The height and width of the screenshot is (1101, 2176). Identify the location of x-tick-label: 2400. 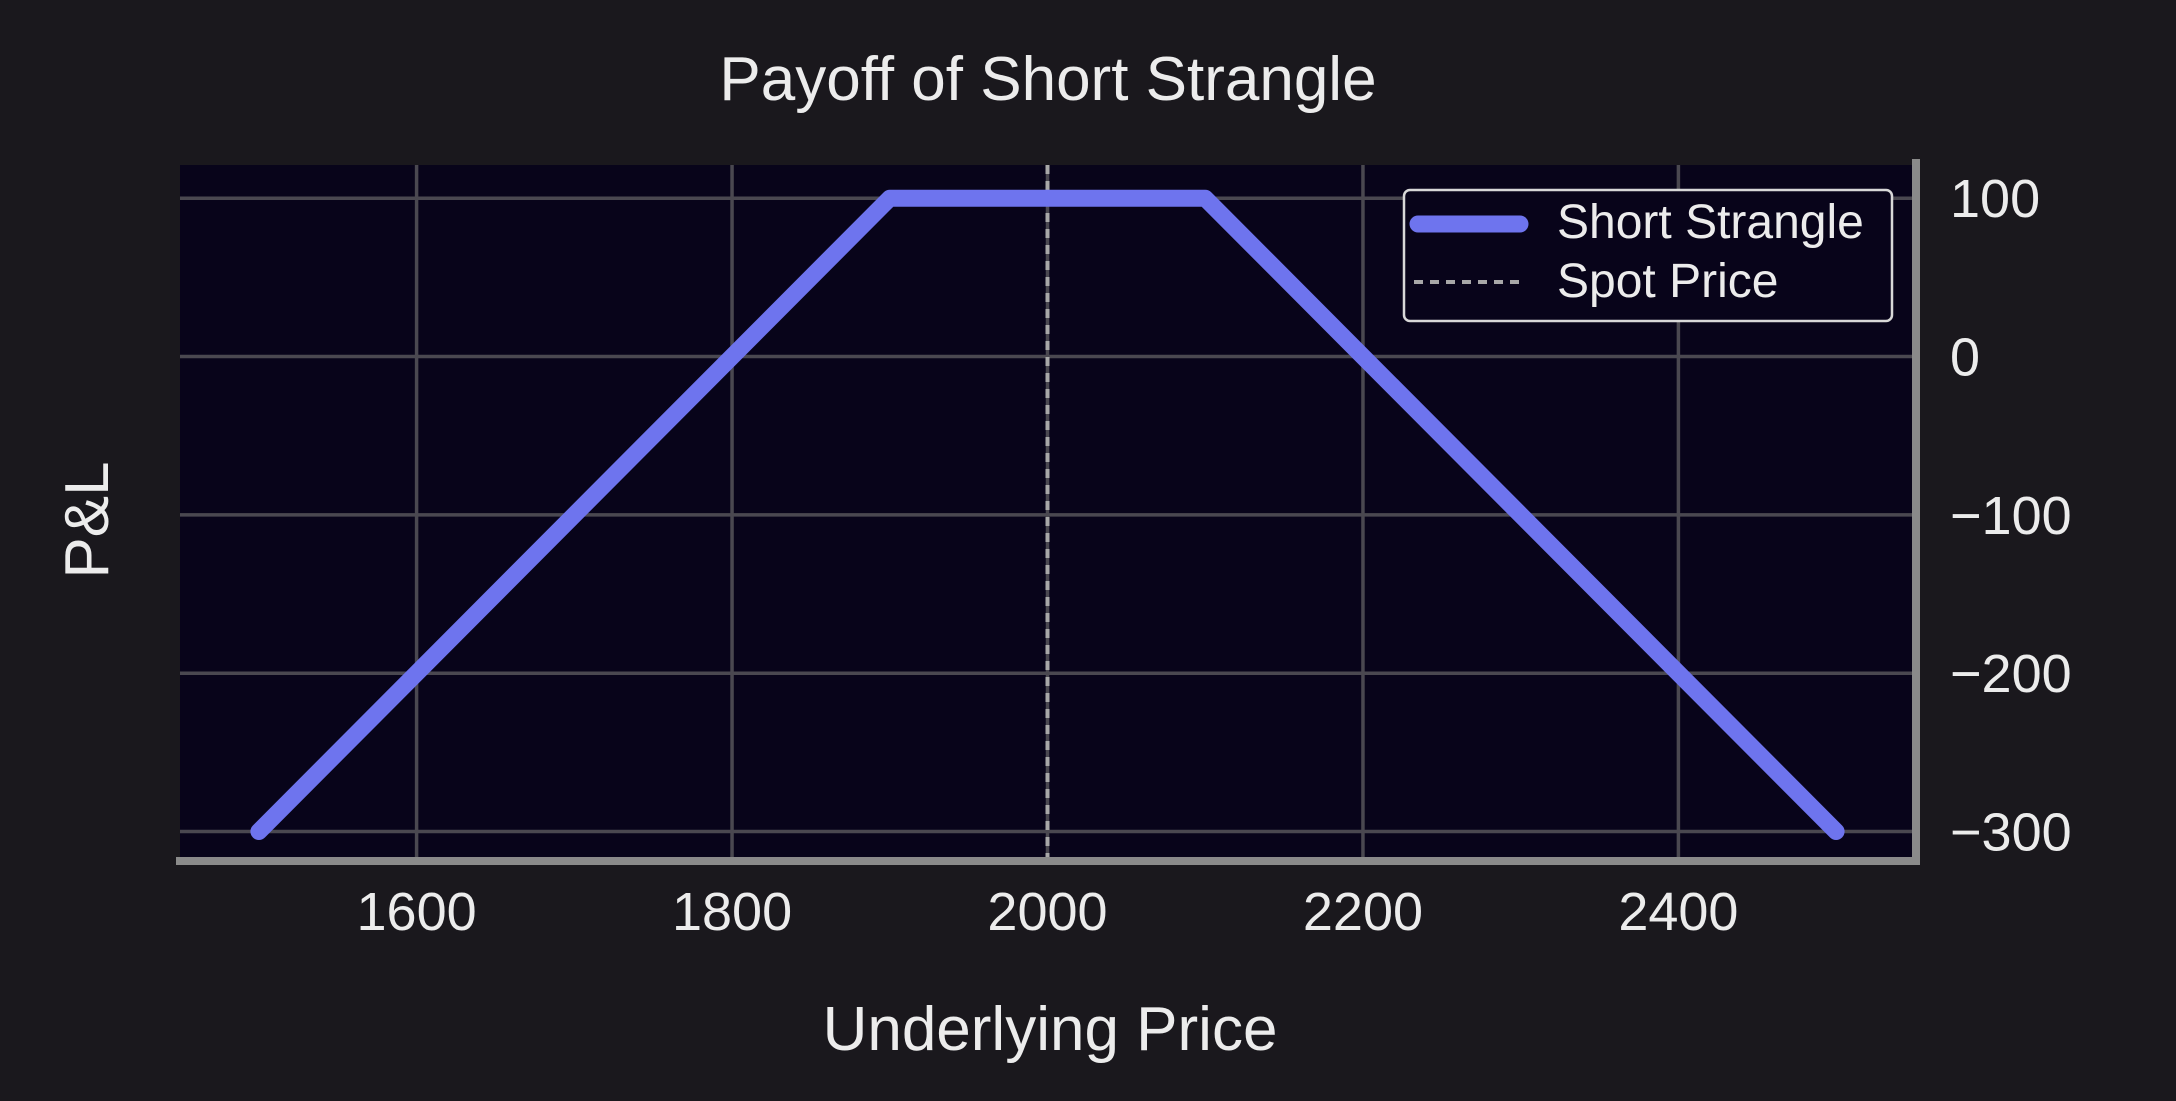
(1678, 912).